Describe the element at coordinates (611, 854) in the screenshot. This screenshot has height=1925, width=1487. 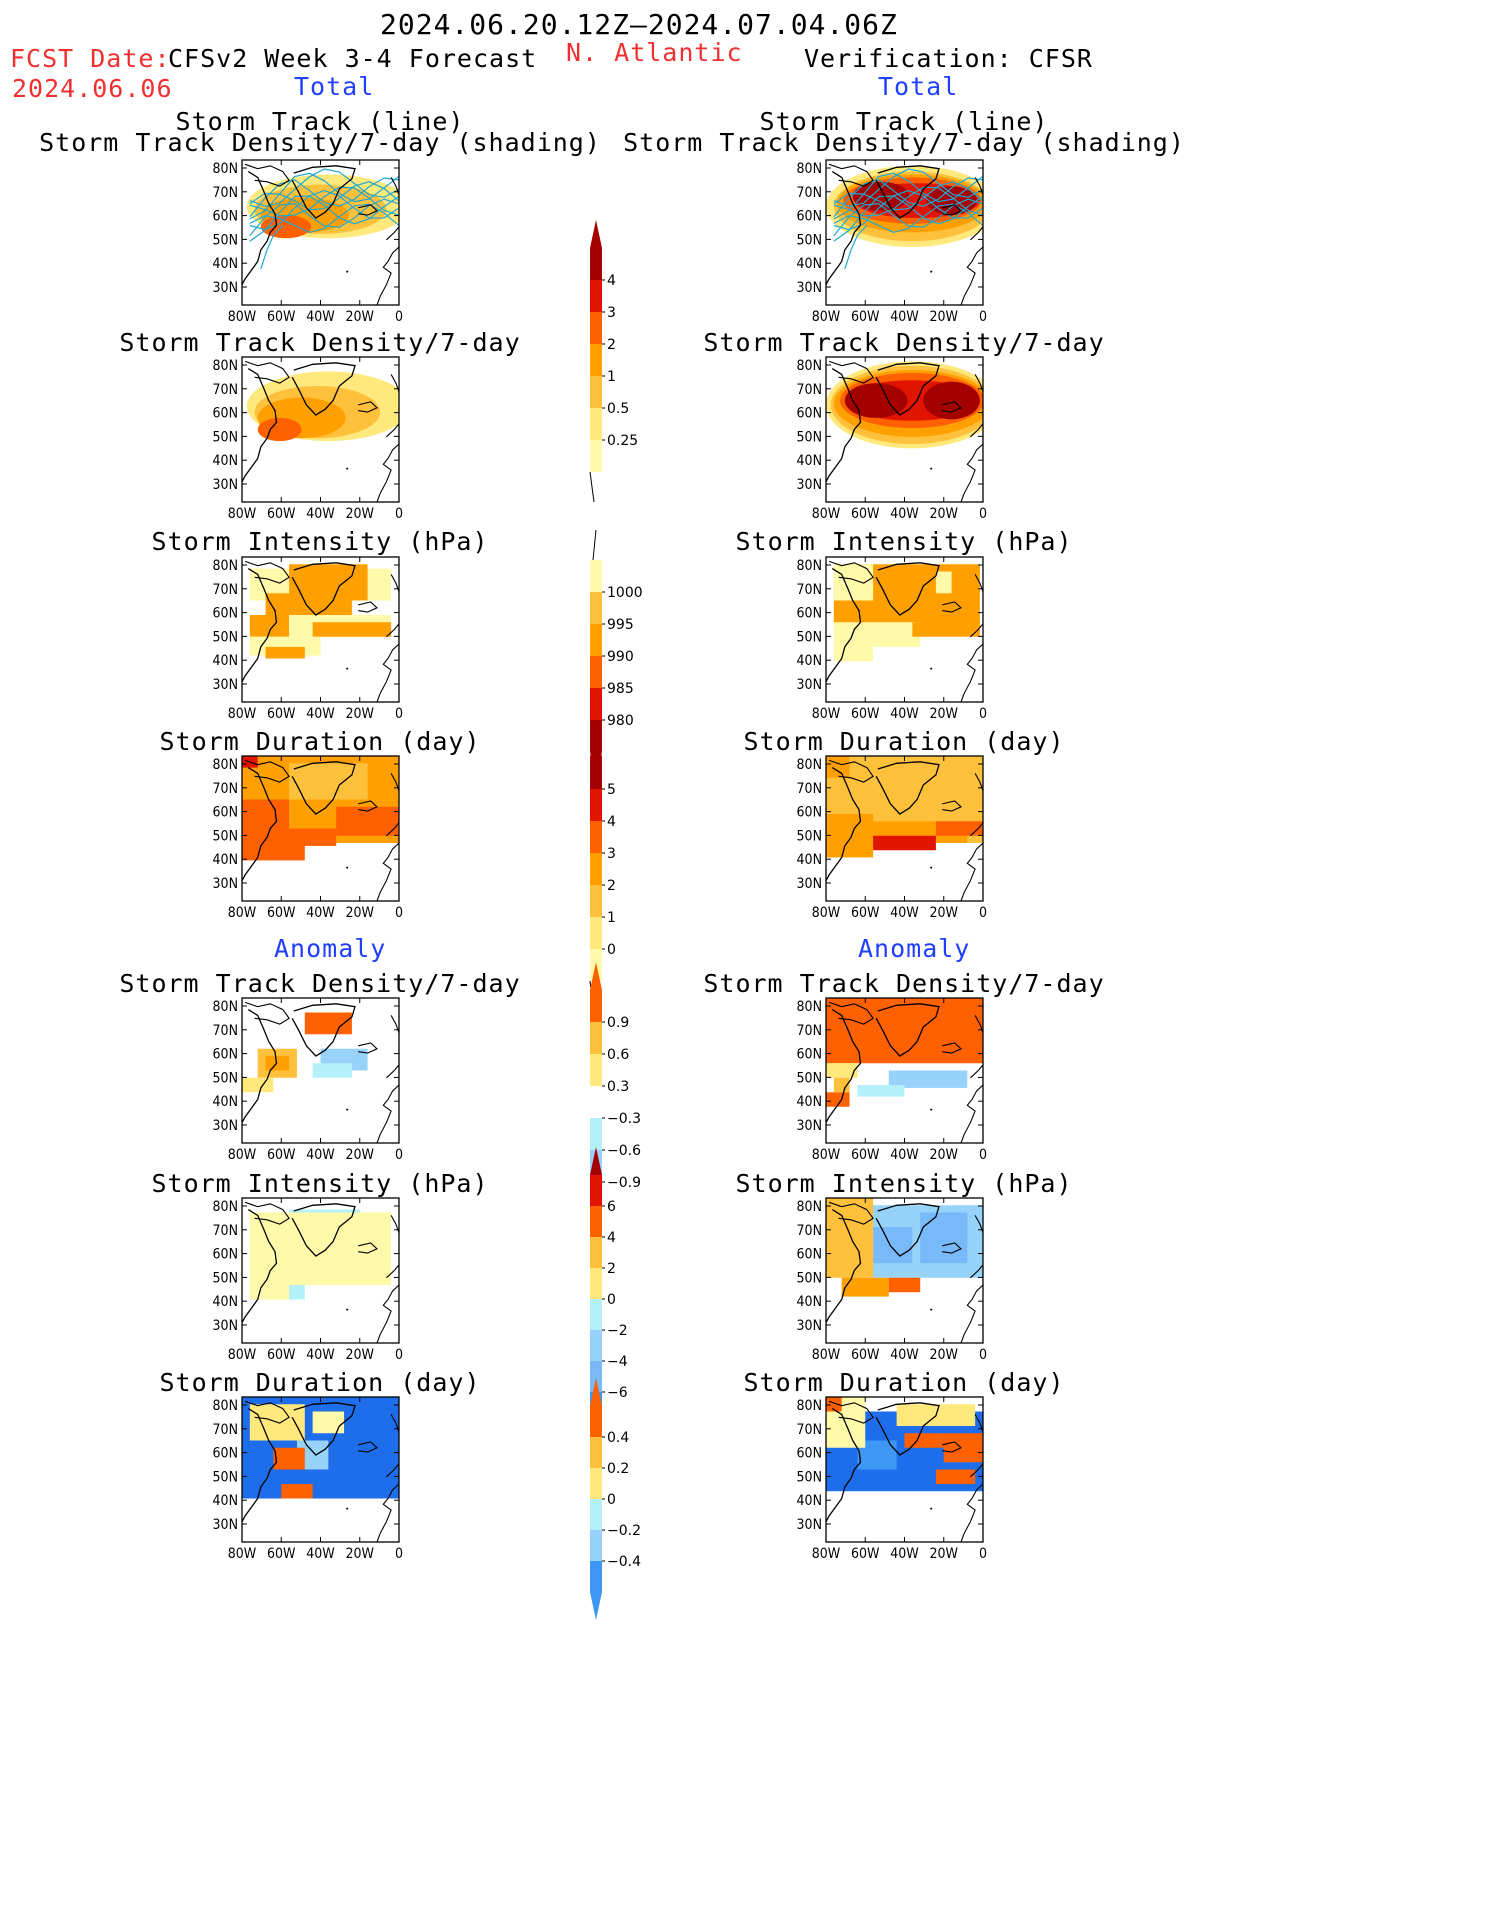
I see `colorbar-label: 3` at that location.